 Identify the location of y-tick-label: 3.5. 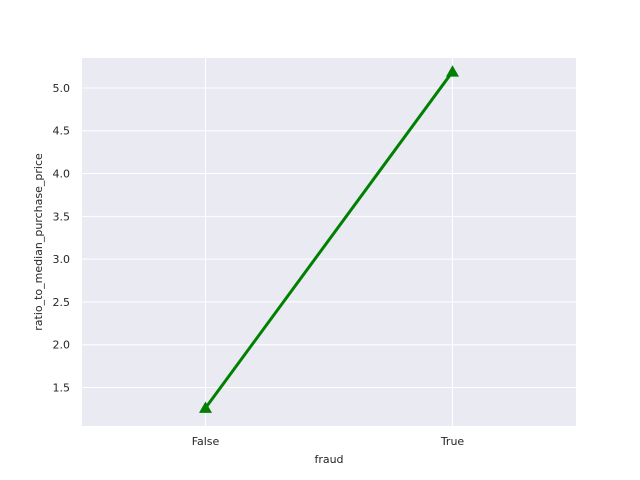
(62, 216).